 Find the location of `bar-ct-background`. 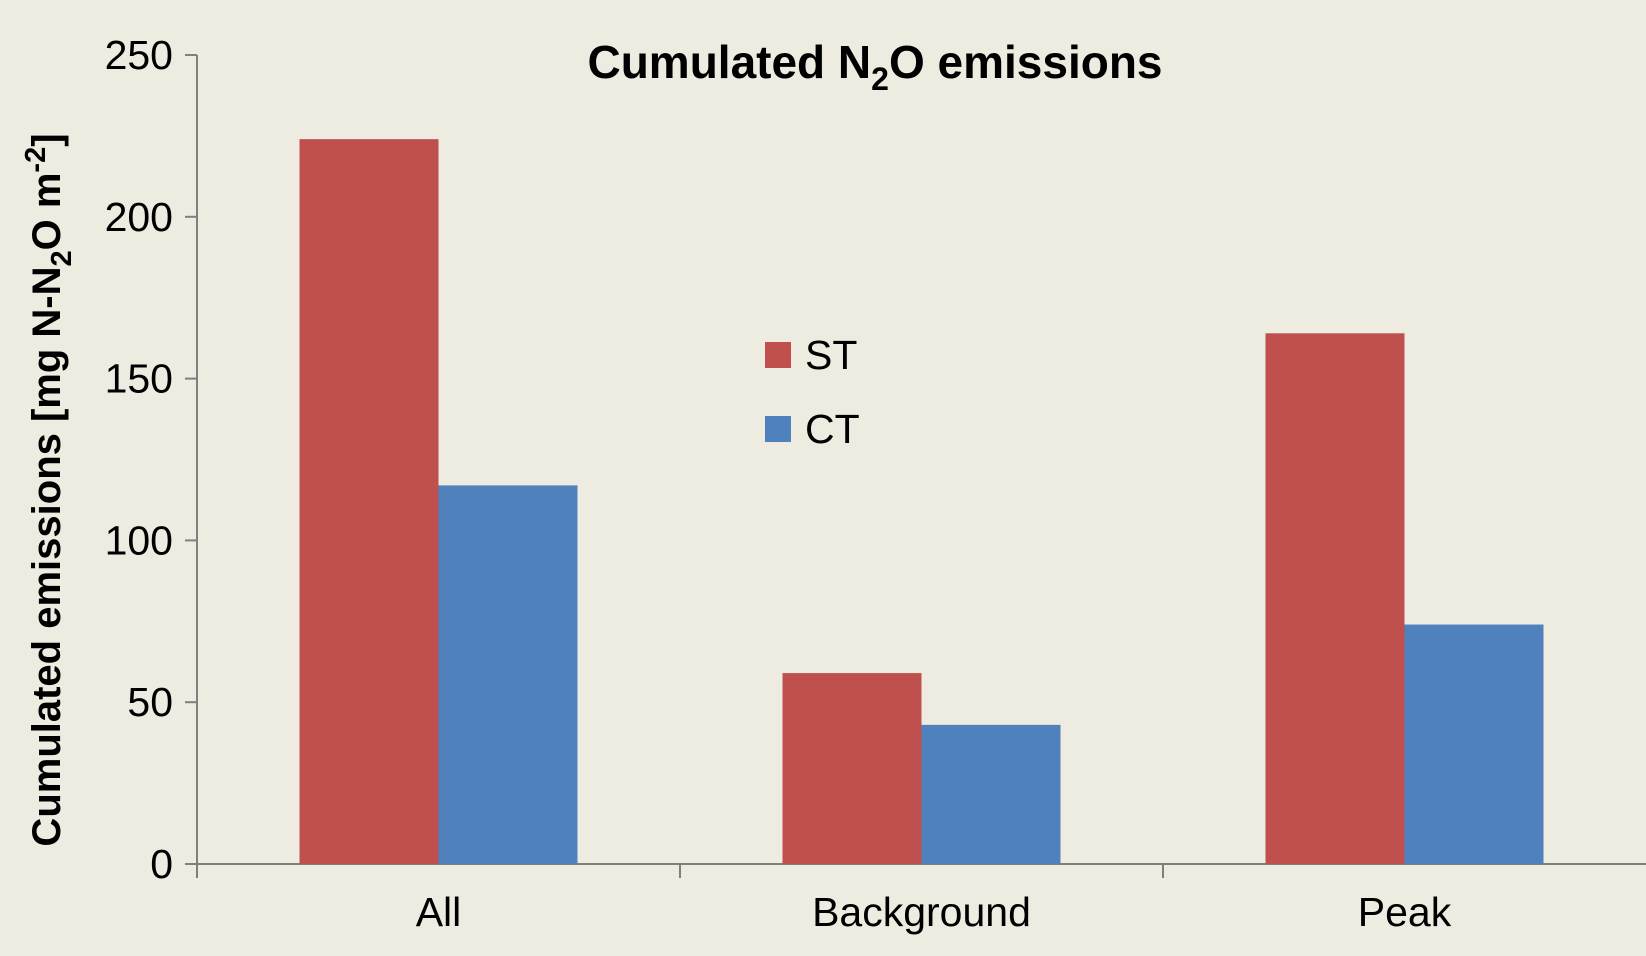

bar-ct-background is located at coordinates (991, 794).